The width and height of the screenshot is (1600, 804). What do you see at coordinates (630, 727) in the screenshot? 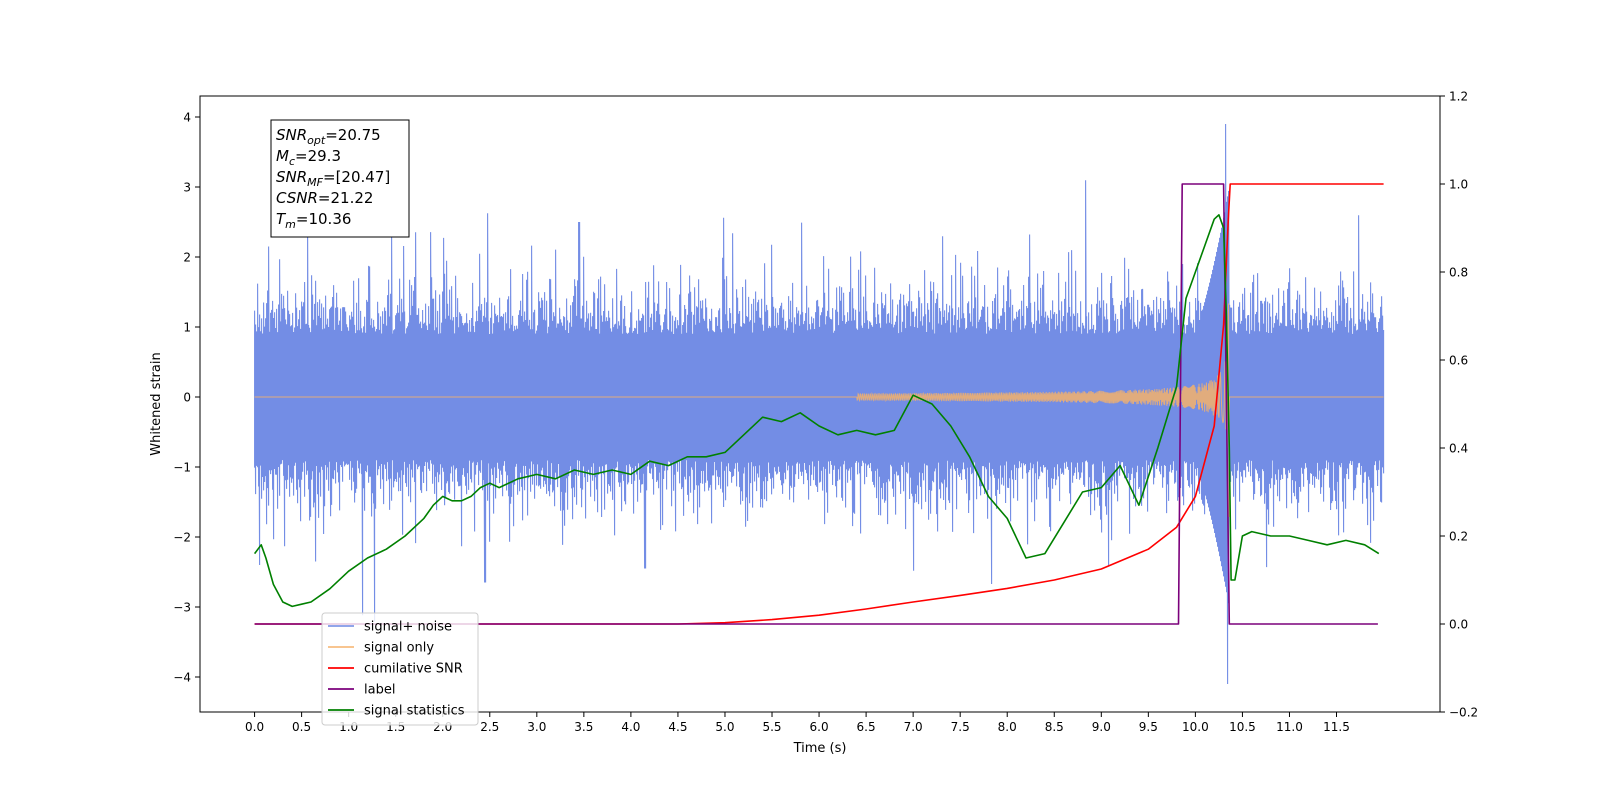
I see `x-tick-label: 4.0` at bounding box center [630, 727].